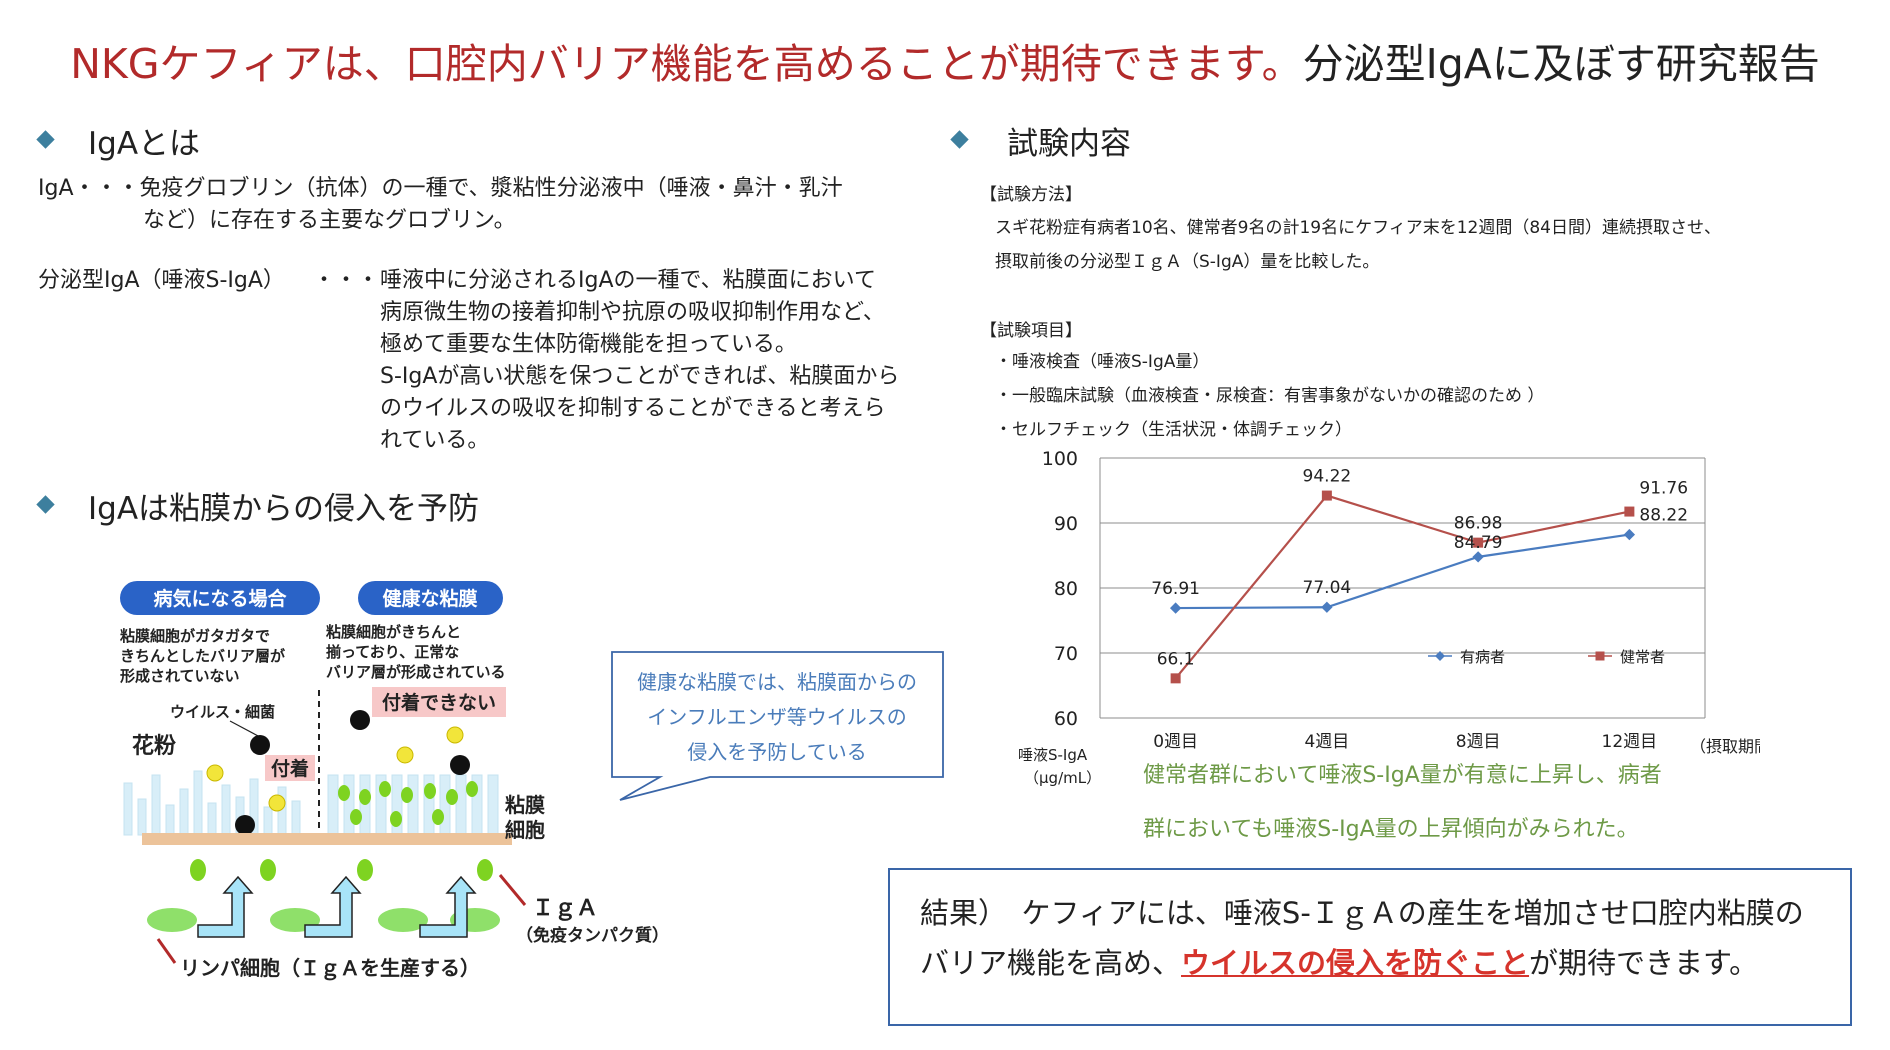 Image resolution: width=1890 pixels, height=1050 pixels. I want to click on heading-test: 試験内容, so click(1069, 144).